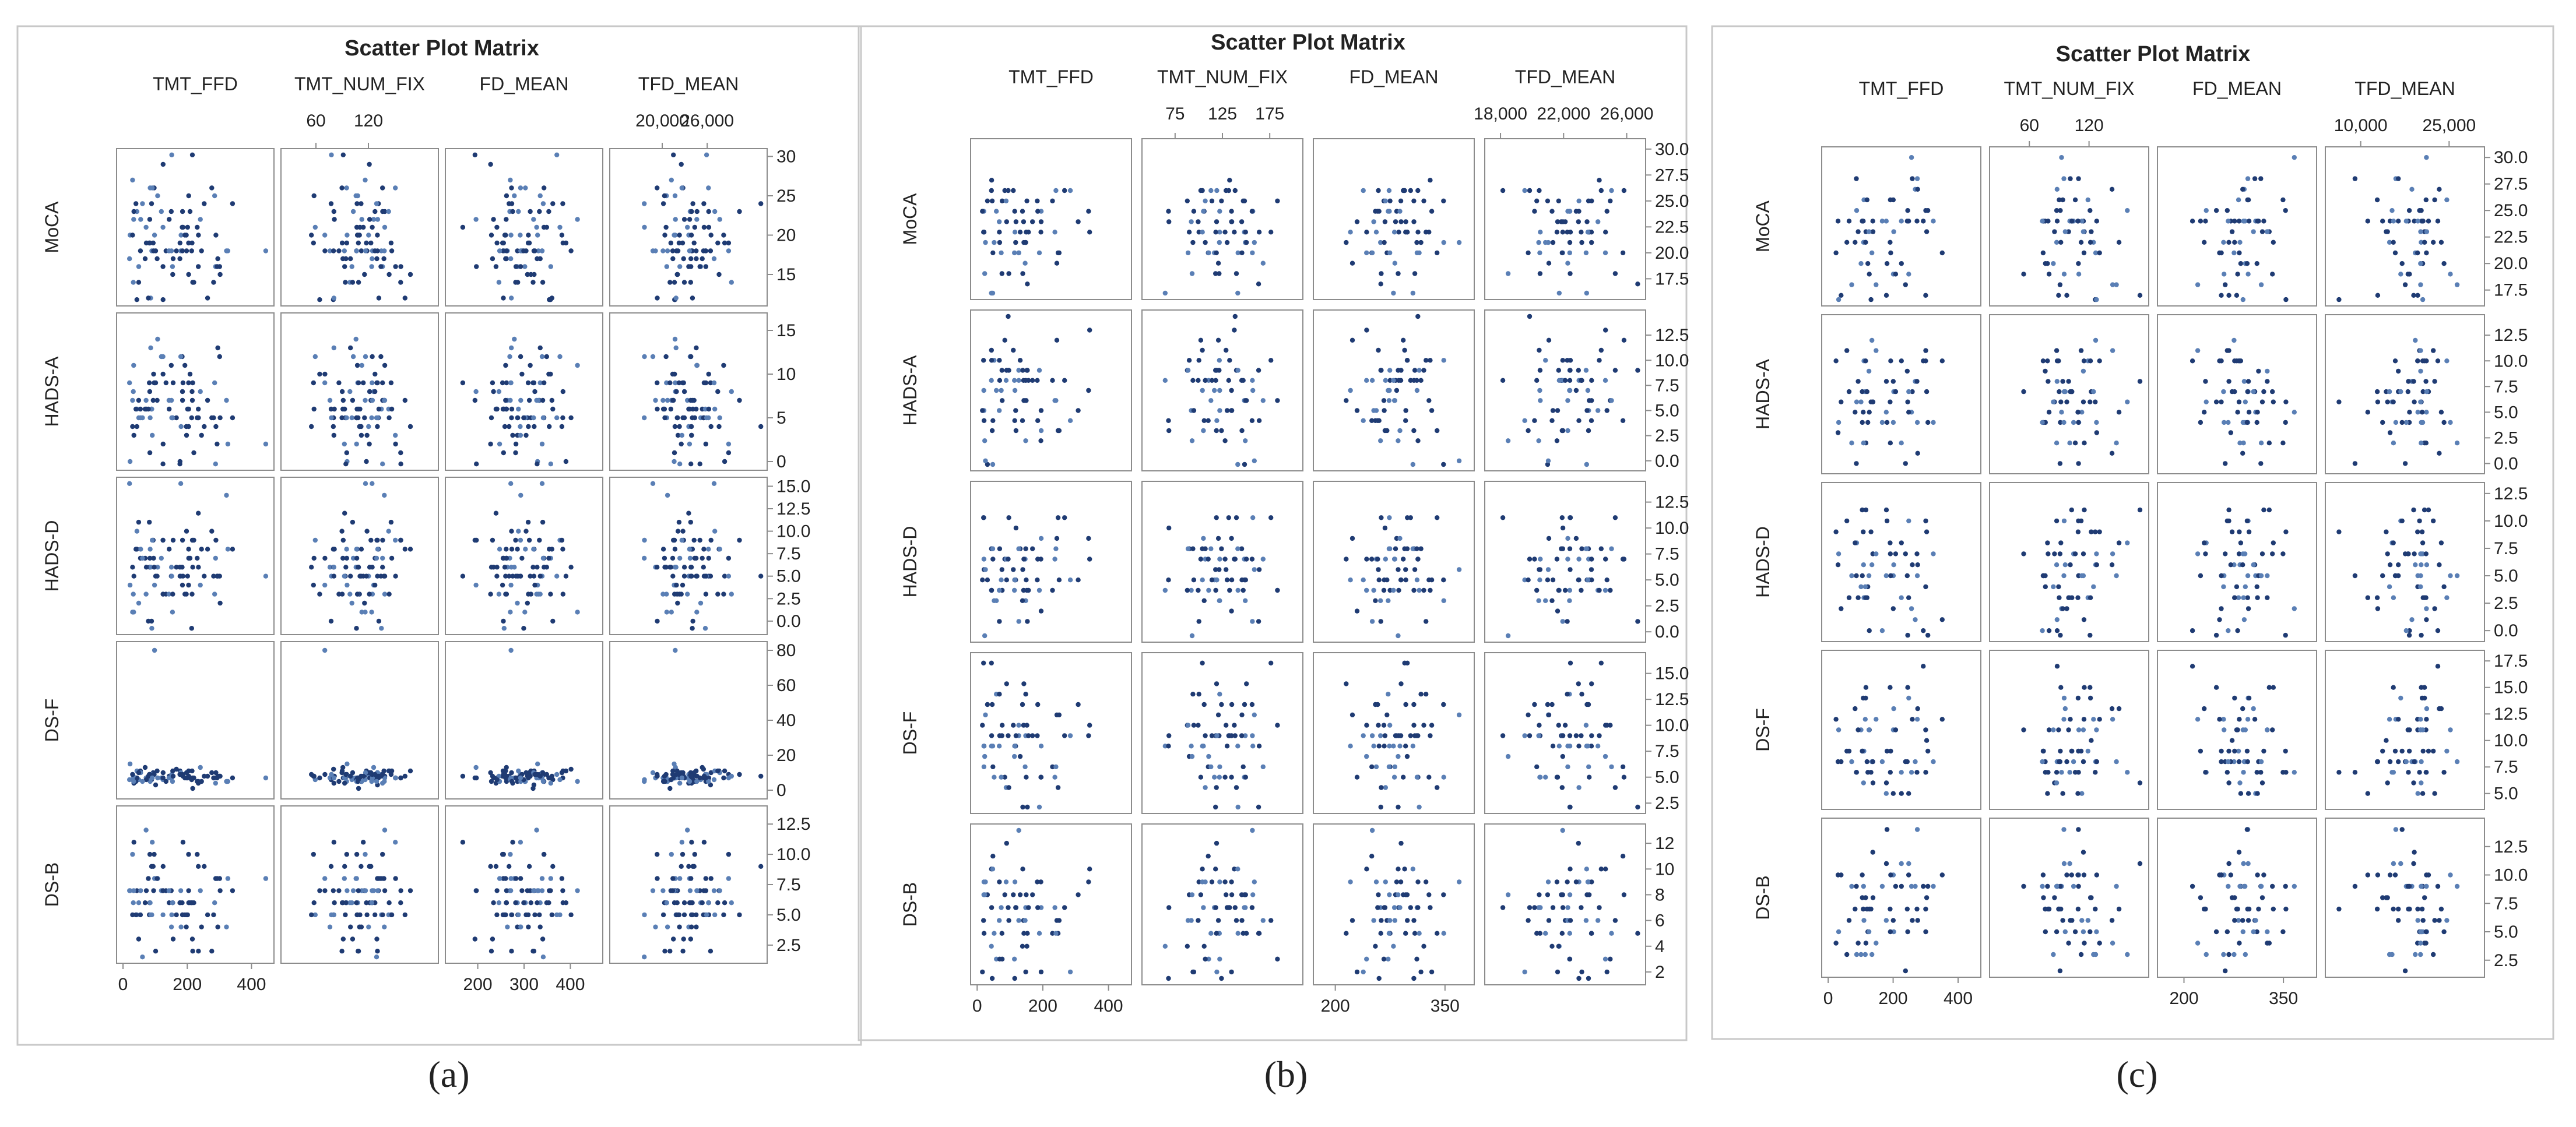  Describe the element at coordinates (1394, 219) in the screenshot. I see `cell-moca-vs-fd-mean` at that location.